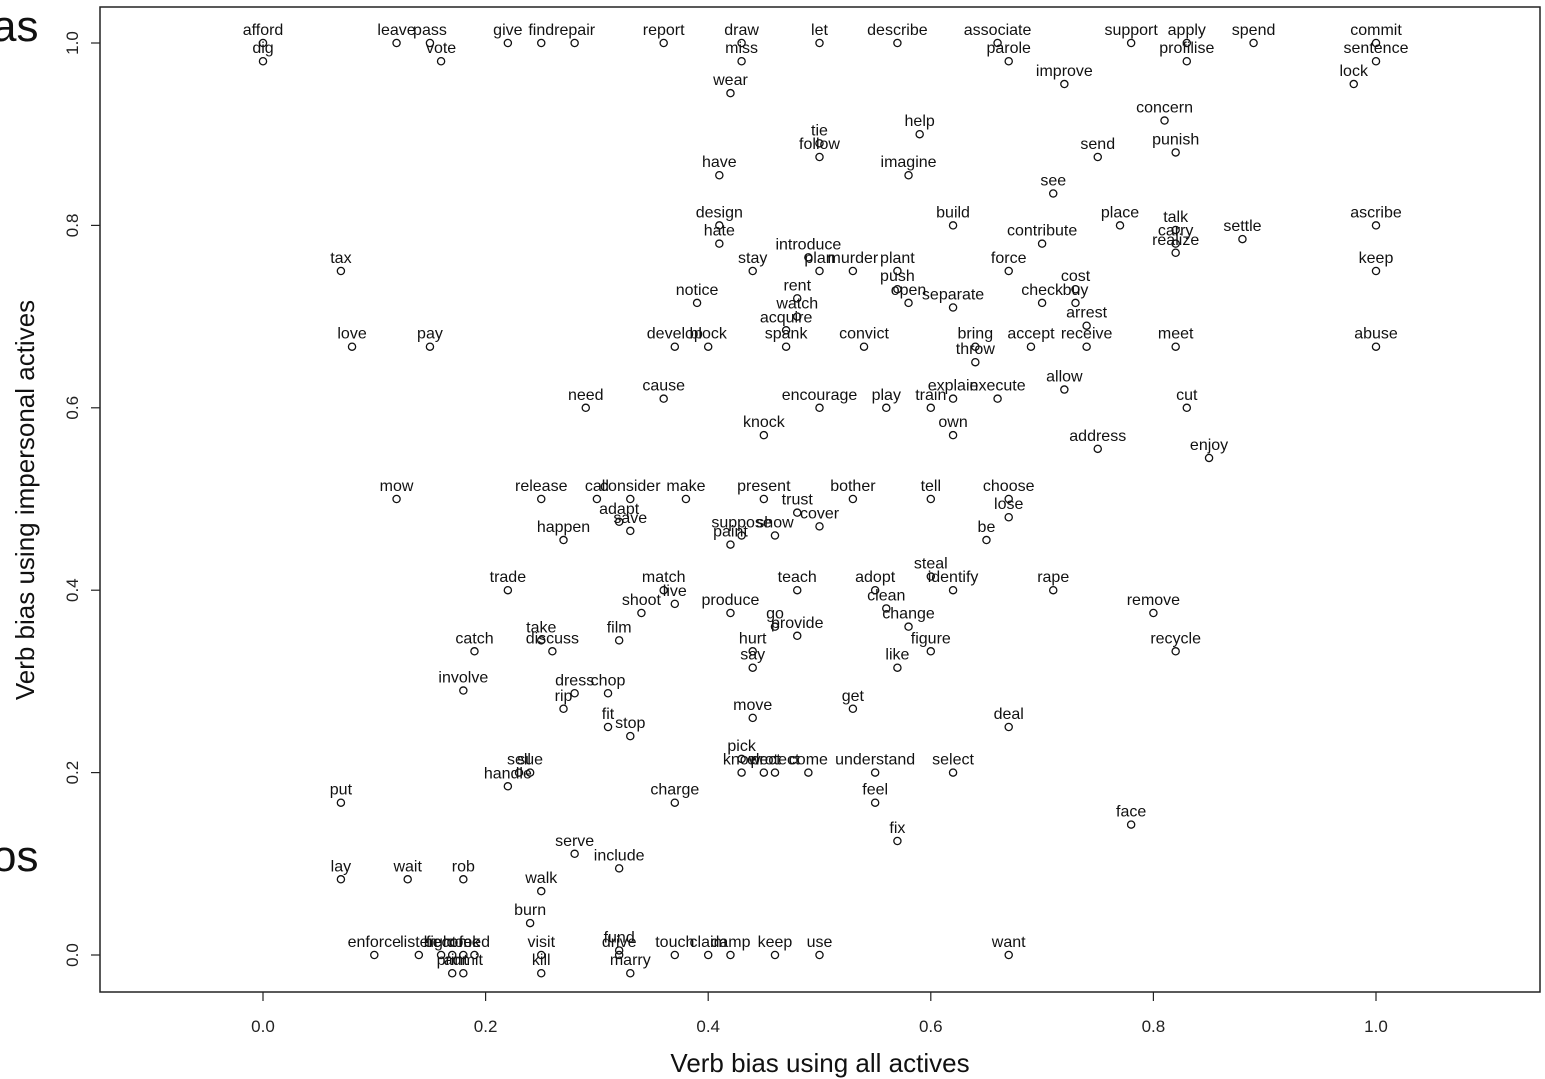 The image size is (1545, 1079). What do you see at coordinates (808, 244) in the screenshot?
I see `point-label: introduce` at bounding box center [808, 244].